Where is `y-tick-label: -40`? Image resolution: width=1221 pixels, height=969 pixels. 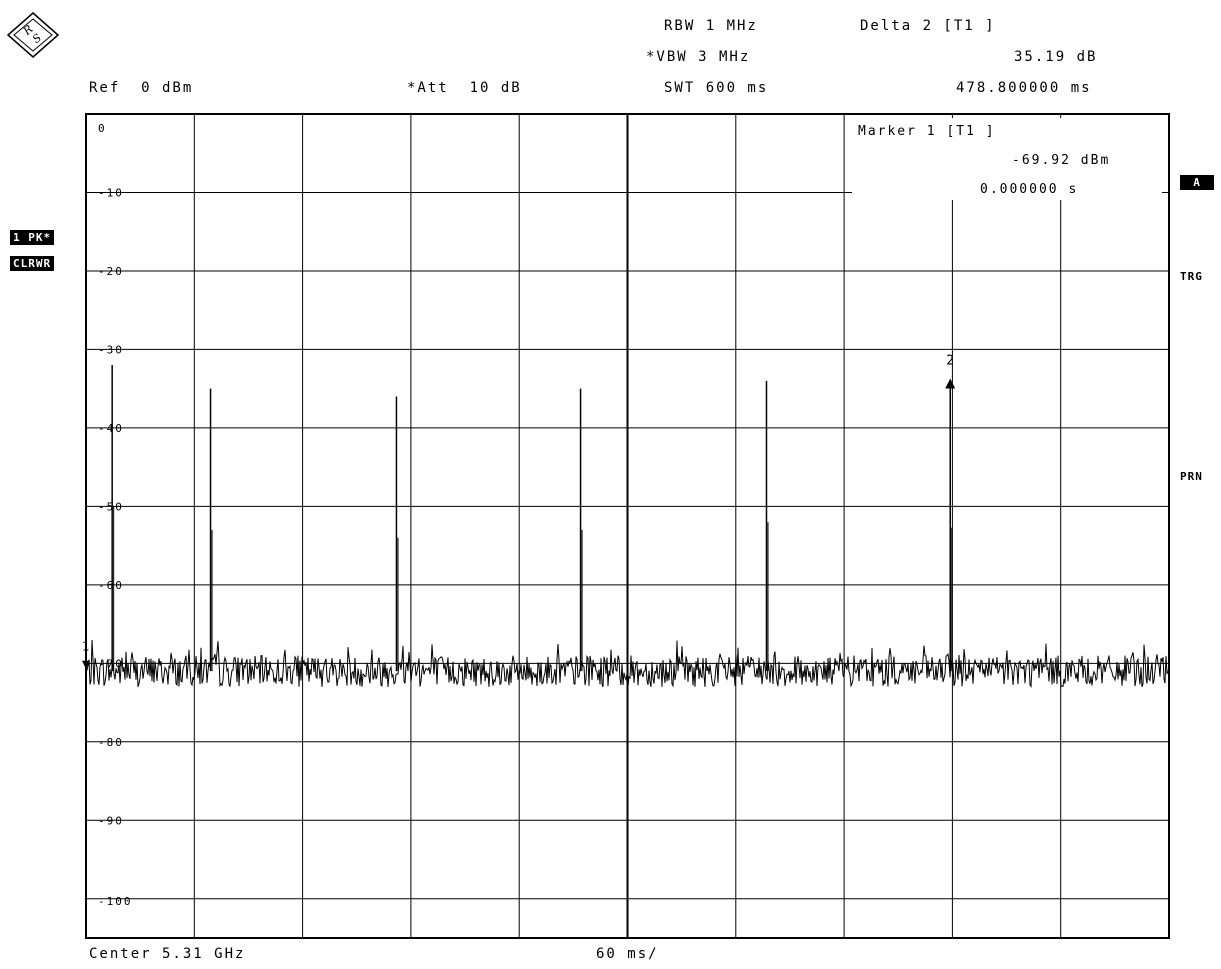
y-tick-label: -40 is located at coordinates (111, 428).